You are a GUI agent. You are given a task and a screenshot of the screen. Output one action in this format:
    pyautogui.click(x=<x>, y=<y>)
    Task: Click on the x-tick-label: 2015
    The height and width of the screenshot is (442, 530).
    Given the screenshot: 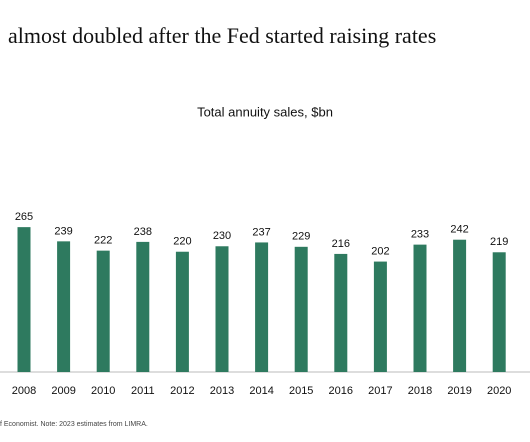 What is the action you would take?
    pyautogui.click(x=301, y=391)
    